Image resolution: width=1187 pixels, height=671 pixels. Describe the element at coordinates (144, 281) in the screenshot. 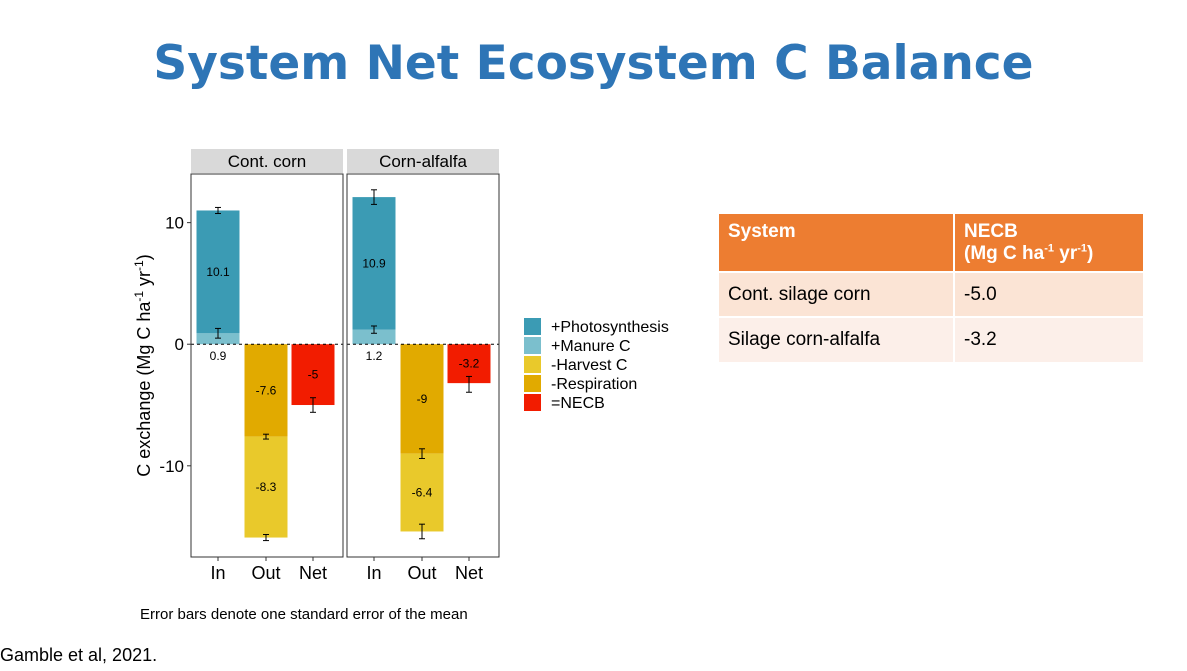

I see `y-axis-title-part: yr` at that location.